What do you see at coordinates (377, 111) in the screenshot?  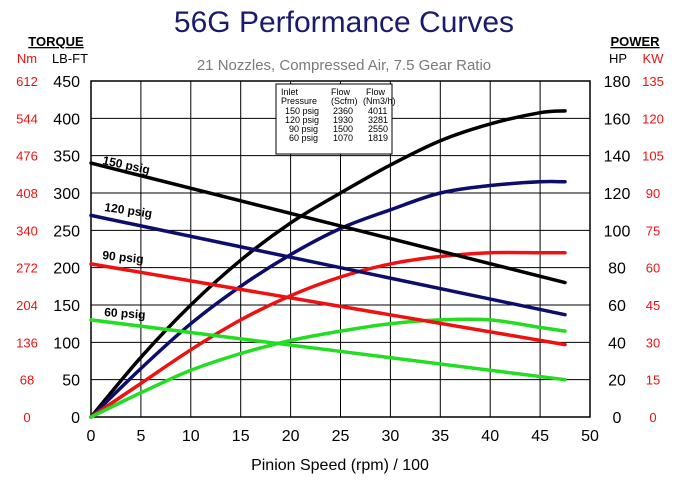 I see `flow-table-cell: 4011` at bounding box center [377, 111].